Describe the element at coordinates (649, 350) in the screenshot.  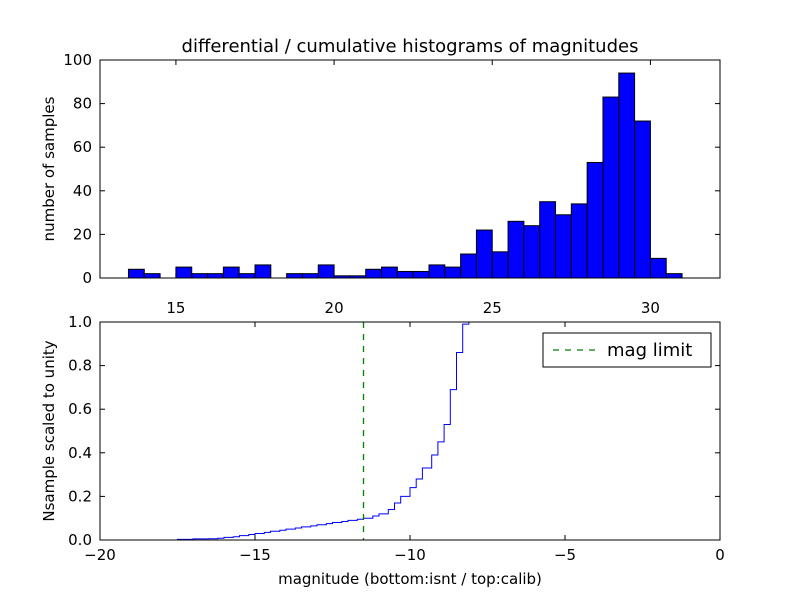
I see `legend-label-mag-limit: mag limit` at that location.